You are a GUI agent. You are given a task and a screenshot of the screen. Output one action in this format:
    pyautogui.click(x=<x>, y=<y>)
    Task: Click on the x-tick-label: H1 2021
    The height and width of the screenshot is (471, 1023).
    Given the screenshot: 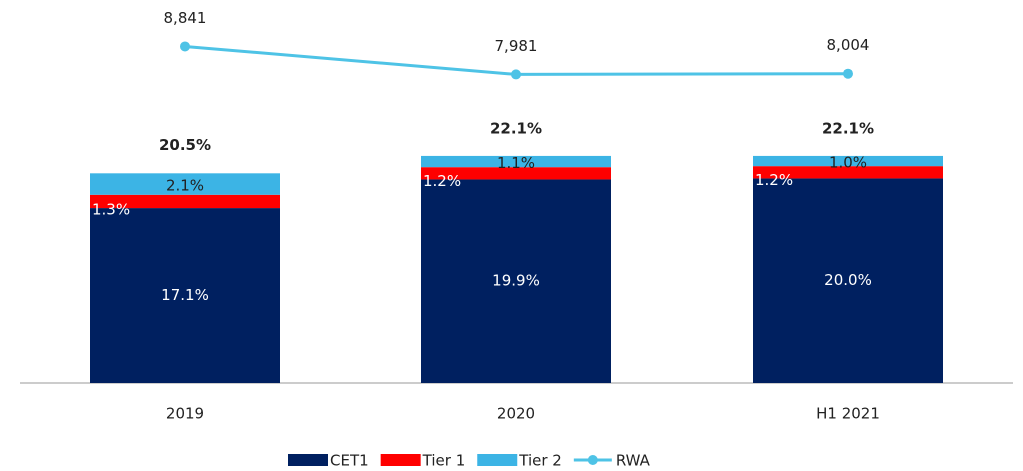 What is the action you would take?
    pyautogui.click(x=848, y=414)
    